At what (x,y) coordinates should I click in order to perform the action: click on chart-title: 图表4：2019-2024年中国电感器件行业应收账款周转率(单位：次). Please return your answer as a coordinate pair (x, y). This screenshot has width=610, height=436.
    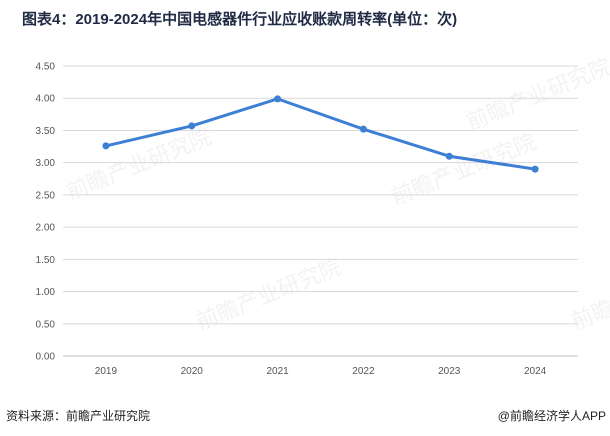
    Looking at the image, I should click on (240, 19).